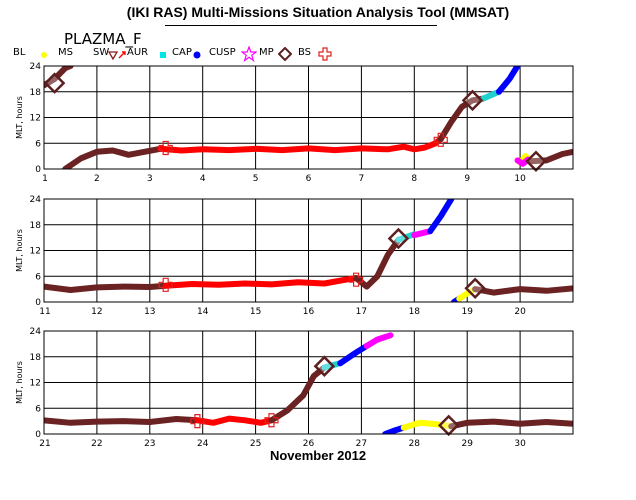  Describe the element at coordinates (103, 39) in the screenshot. I see `mission-name: PLAZMA_F` at that location.